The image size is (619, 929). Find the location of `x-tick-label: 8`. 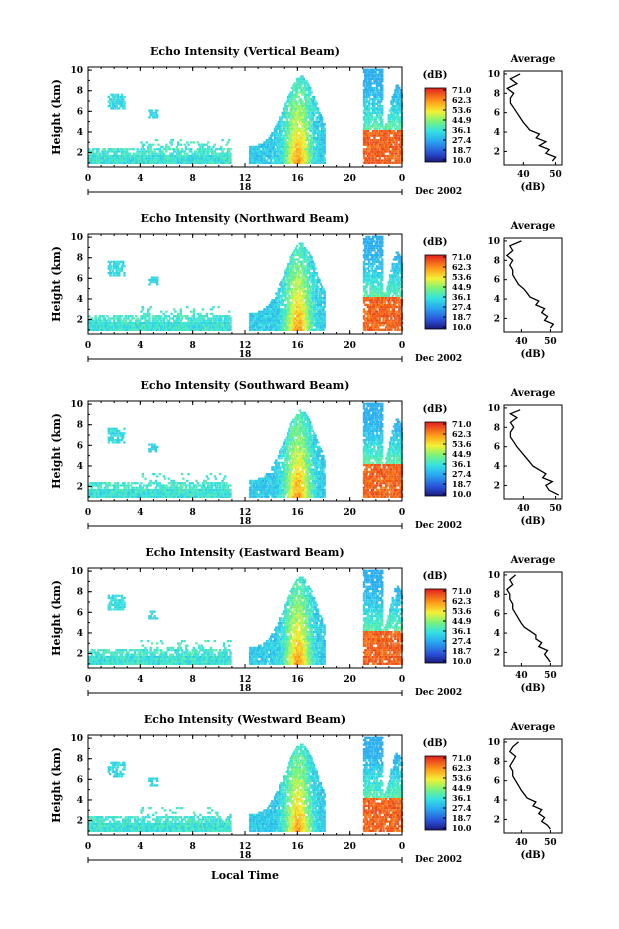

x-tick-label: 8 is located at coordinates (193, 680).